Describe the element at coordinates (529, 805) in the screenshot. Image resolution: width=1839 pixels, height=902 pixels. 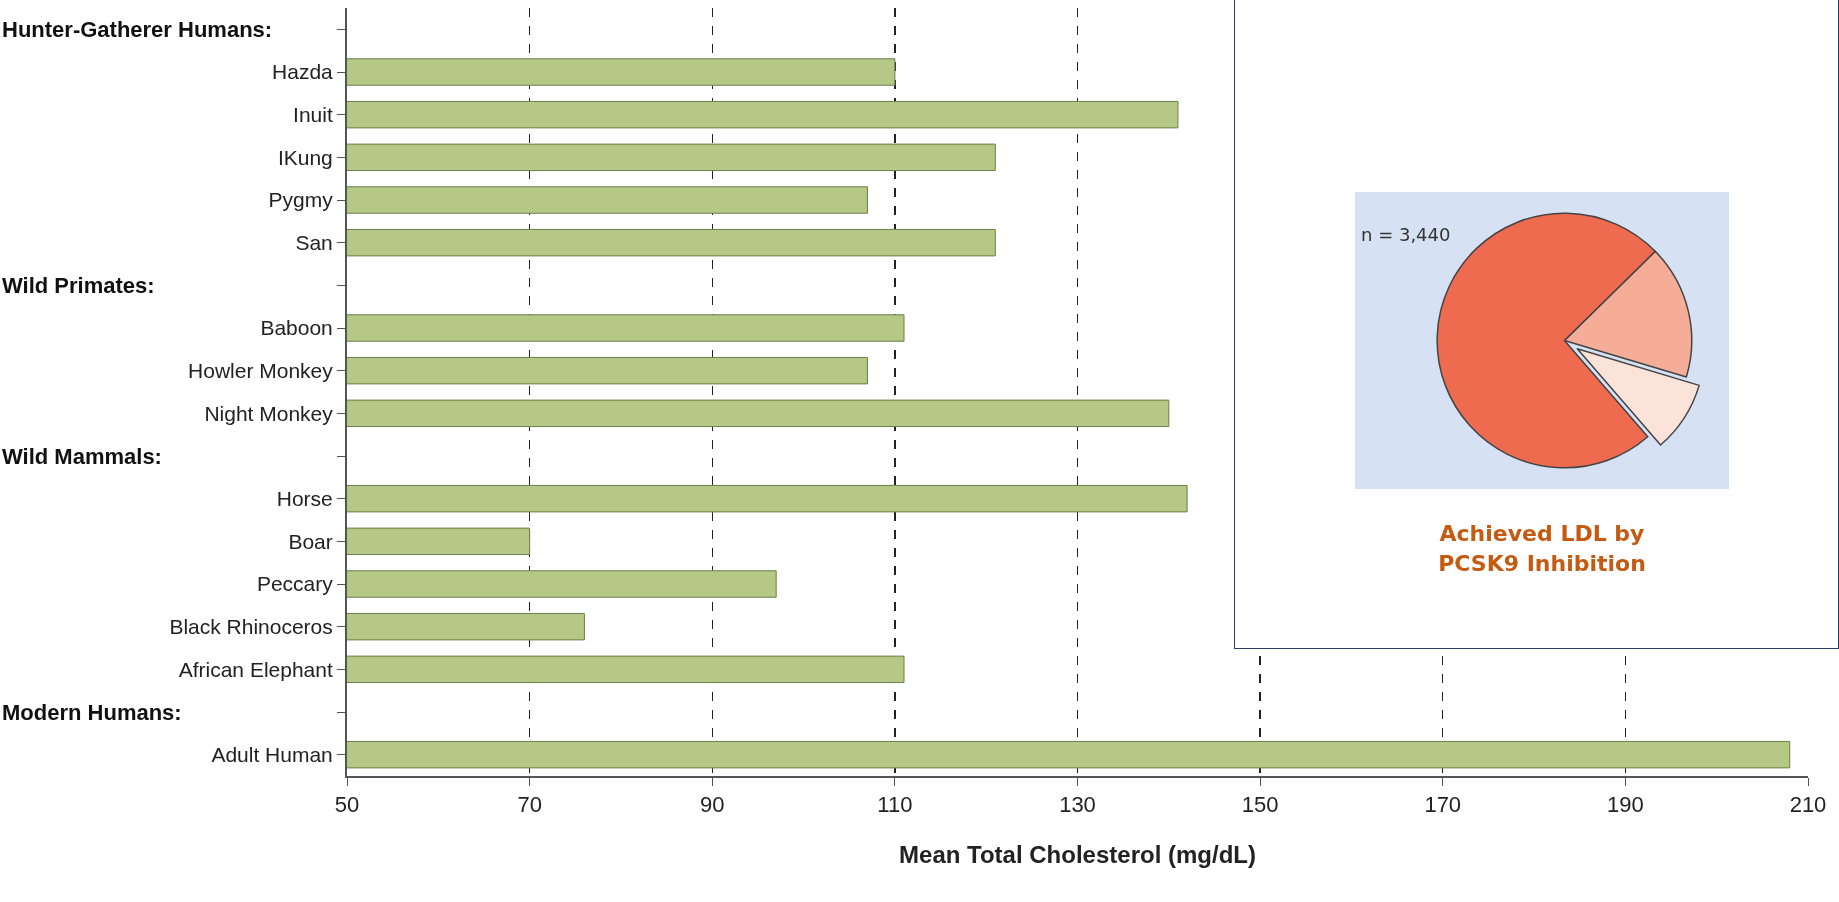
I see `x-tick-label: 70` at that location.